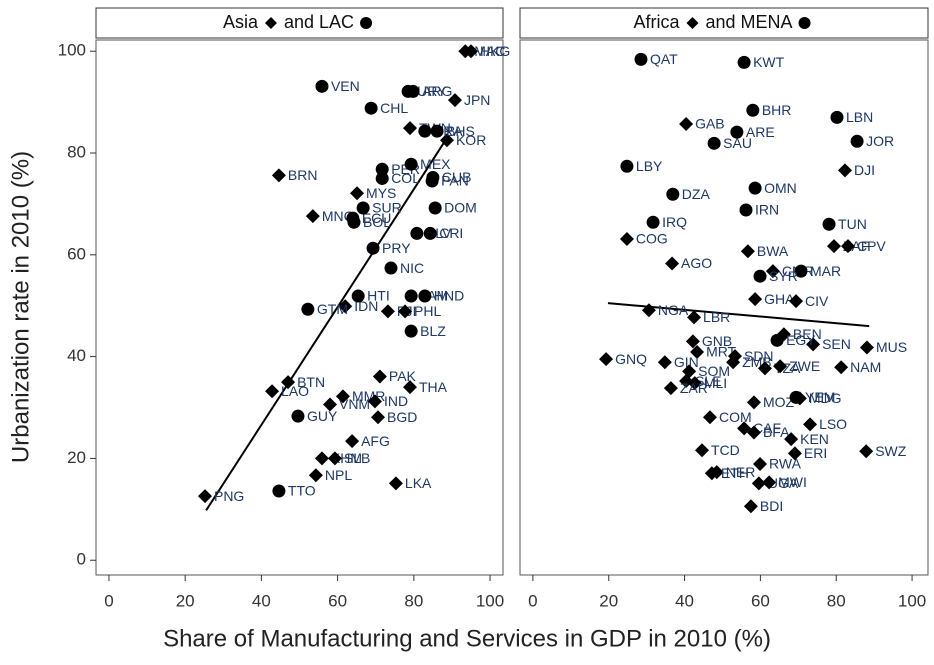 This screenshot has width=934, height=665. I want to click on fit-line, so click(327, 323).